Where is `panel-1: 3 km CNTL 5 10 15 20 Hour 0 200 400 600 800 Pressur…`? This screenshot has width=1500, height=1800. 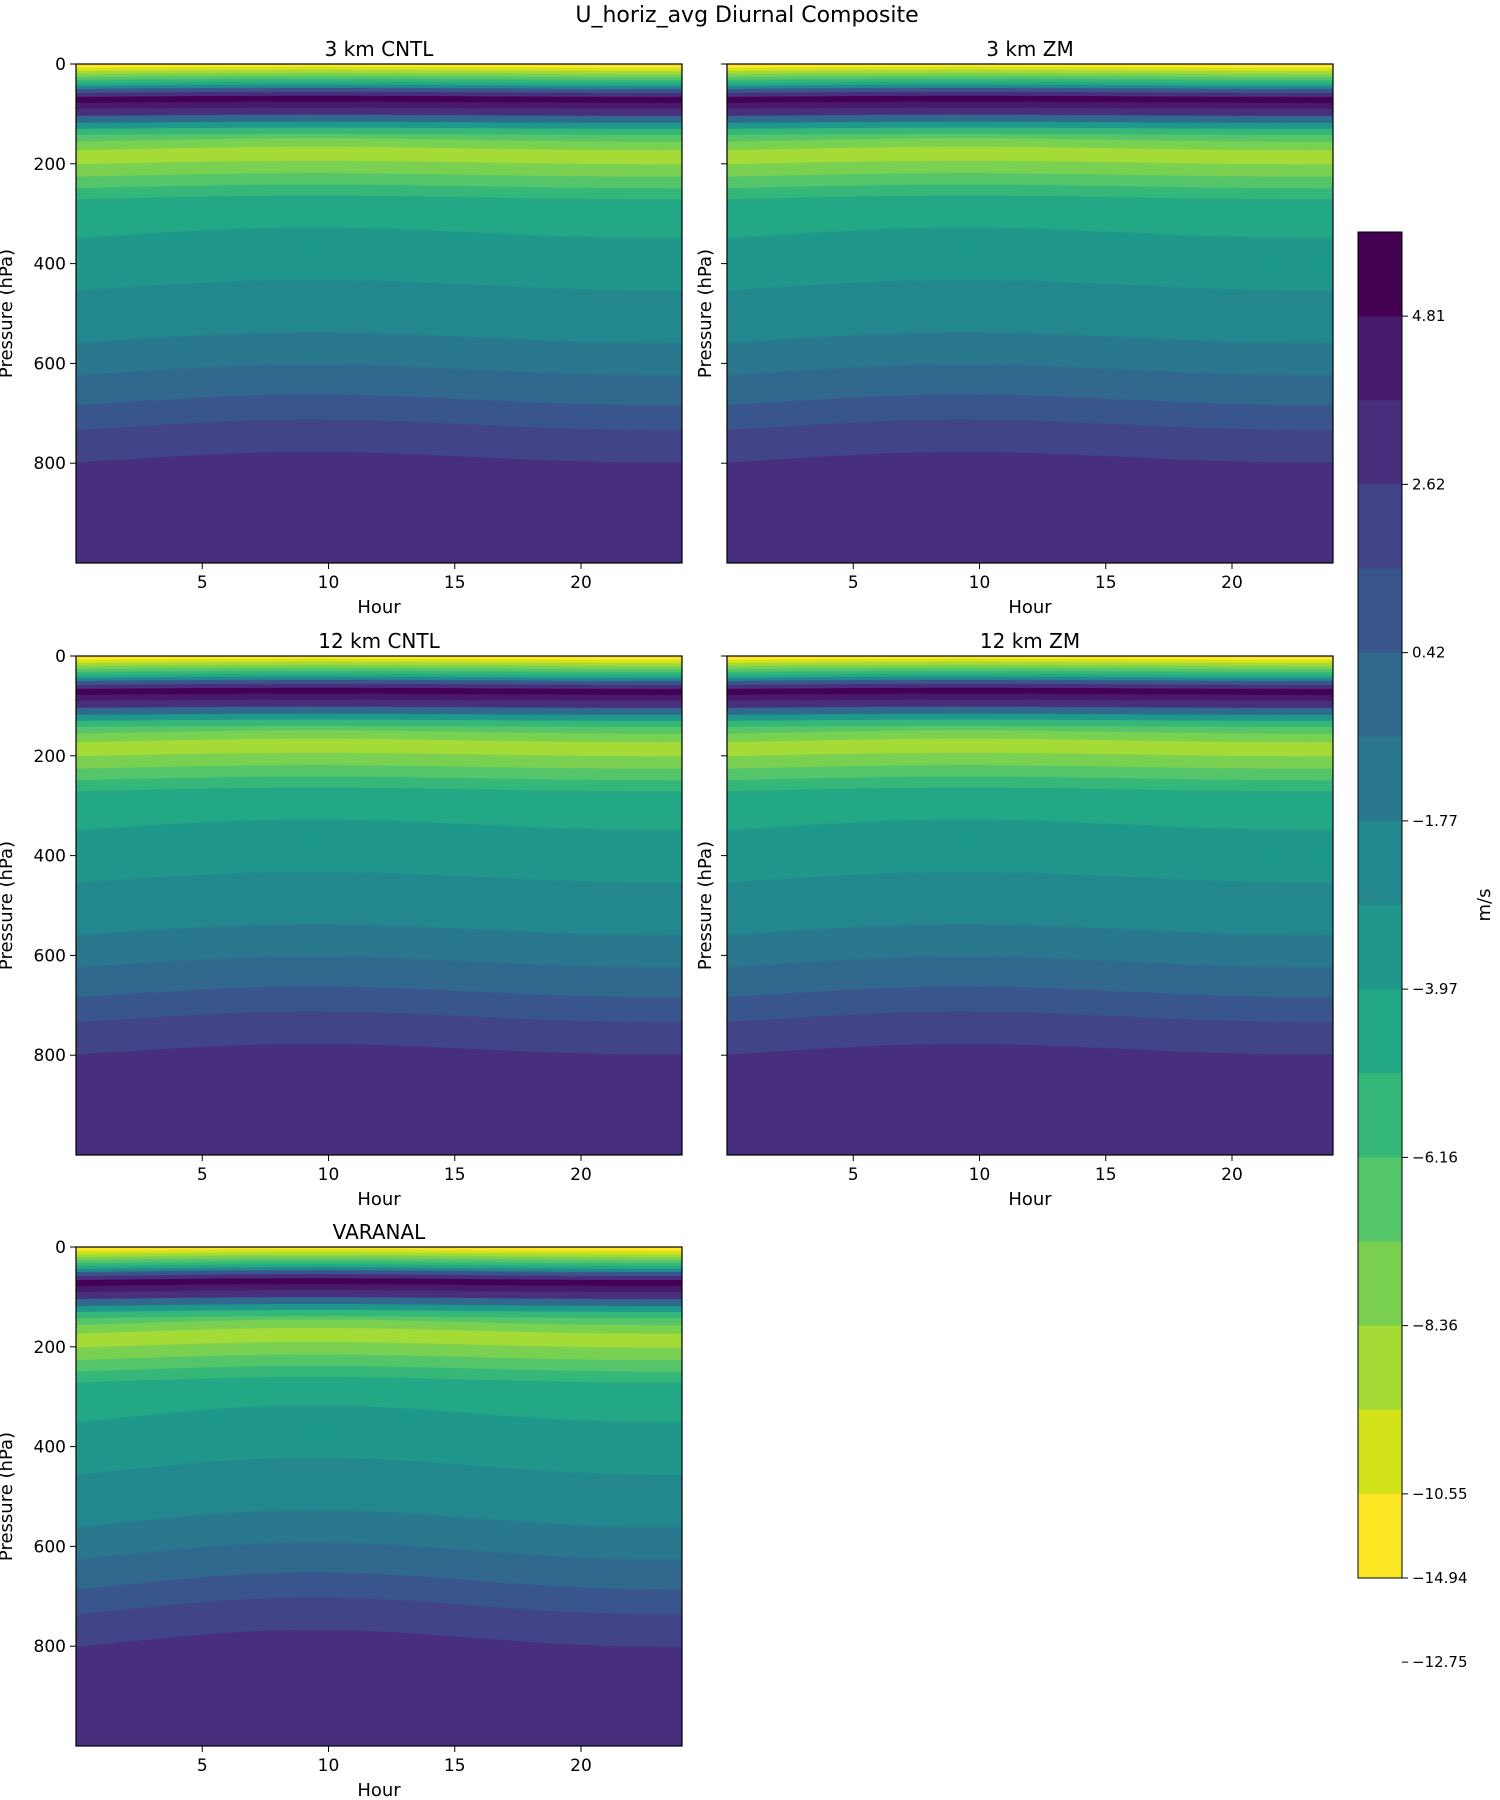 panel-1: 3 km CNTL 5 10 15 20 Hour 0 200 400 600 800 Pressur… is located at coordinates (341, 327).